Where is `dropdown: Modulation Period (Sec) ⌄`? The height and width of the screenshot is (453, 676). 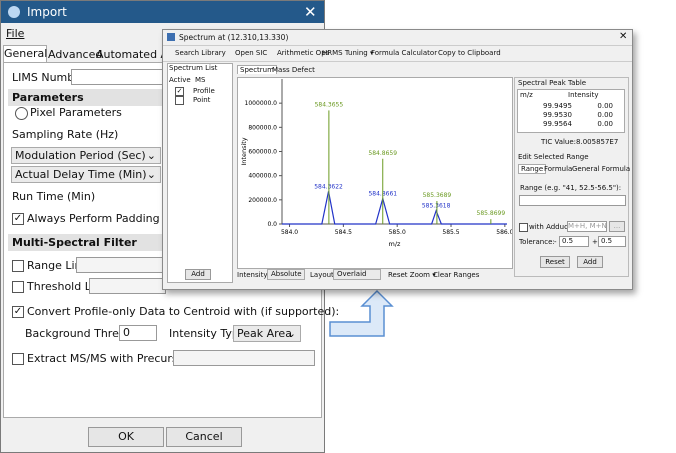 dropdown: Modulation Period (Sec) ⌄ is located at coordinates (86, 155).